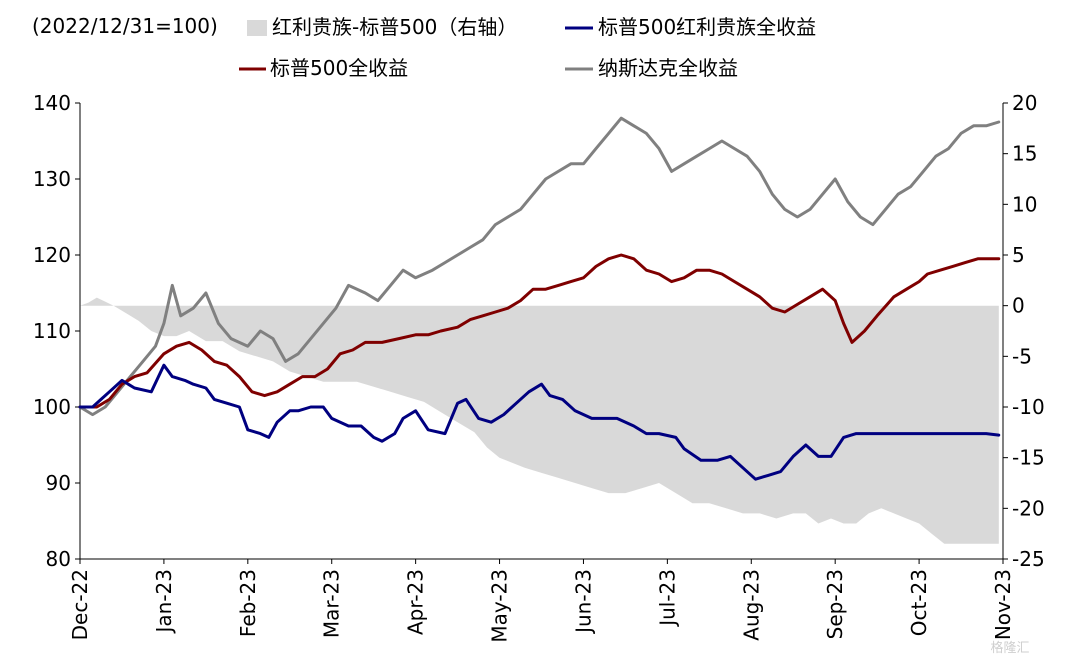  What do you see at coordinates (1018, 306) in the screenshot?
I see `y-right-tick-label: 0` at bounding box center [1018, 306].